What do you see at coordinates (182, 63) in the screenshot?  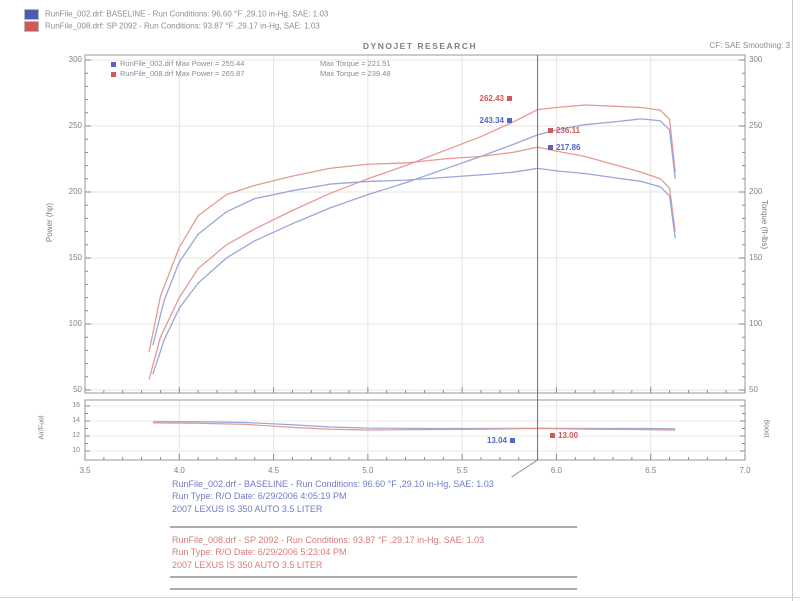 I see `legend-power-text: RunFile_002.drf Max Power = 255.44` at bounding box center [182, 63].